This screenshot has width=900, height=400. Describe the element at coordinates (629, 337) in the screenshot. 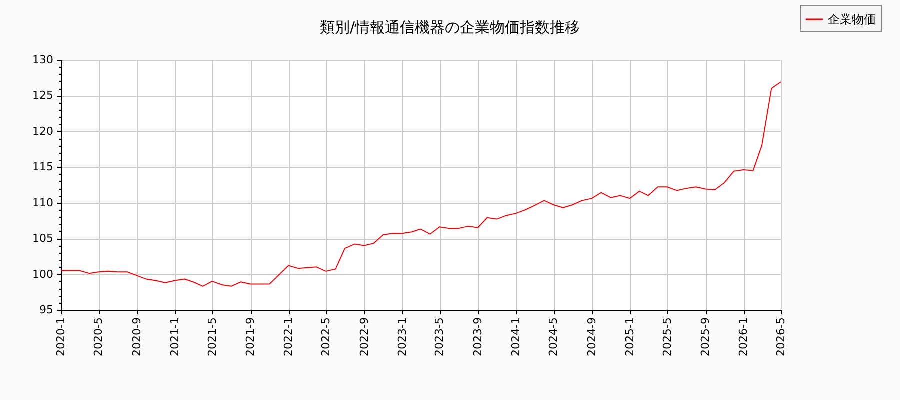

I see `x-tick-label: 2025-1` at that location.